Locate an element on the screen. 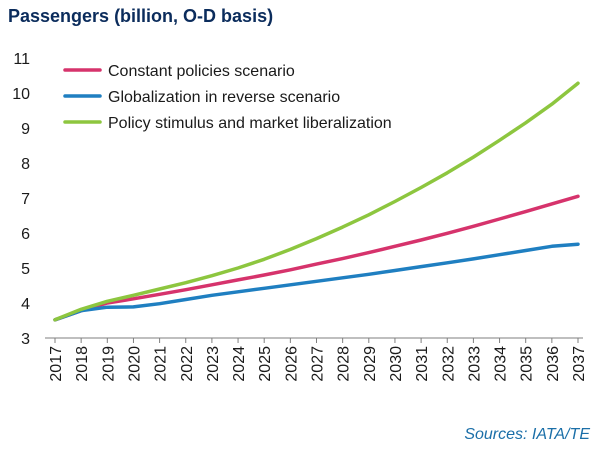 The image size is (600, 452). x-tick-label: 2017 is located at coordinates (56, 364).